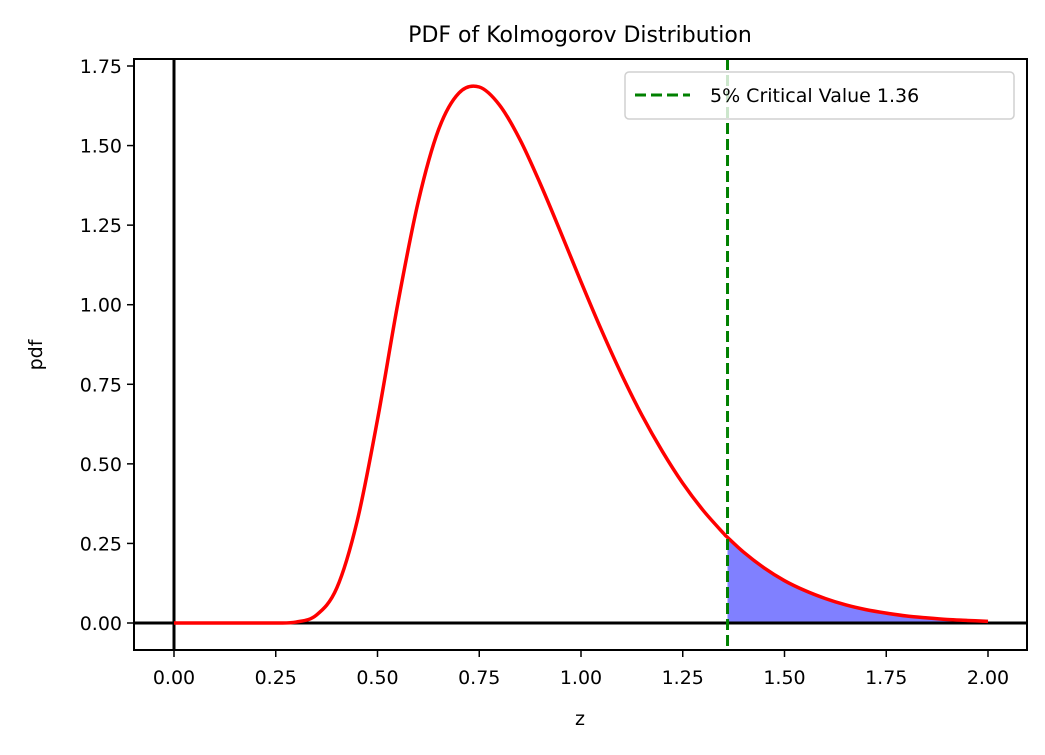 This screenshot has height=755, width=1045. I want to click on legend: 5% Critical Value 1.36, so click(819, 95).